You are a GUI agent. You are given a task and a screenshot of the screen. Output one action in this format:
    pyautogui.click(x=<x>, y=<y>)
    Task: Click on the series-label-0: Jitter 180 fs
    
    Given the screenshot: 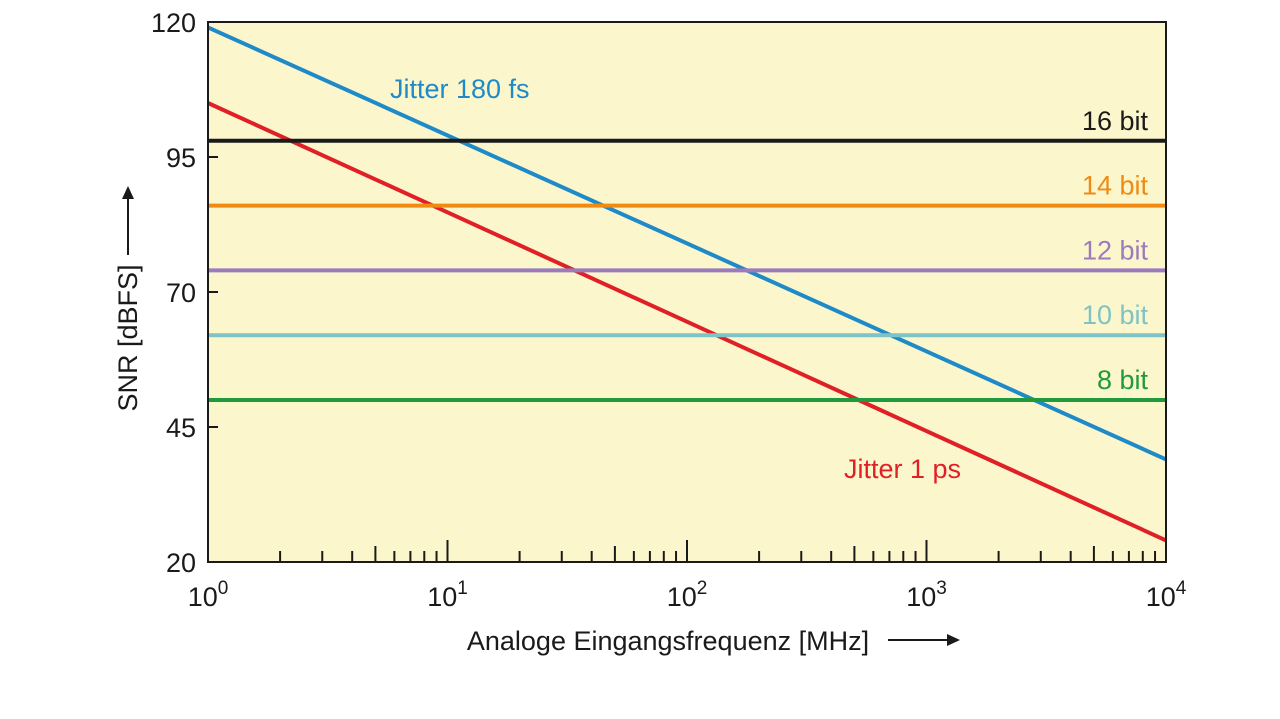 What is the action you would take?
    pyautogui.click(x=460, y=89)
    